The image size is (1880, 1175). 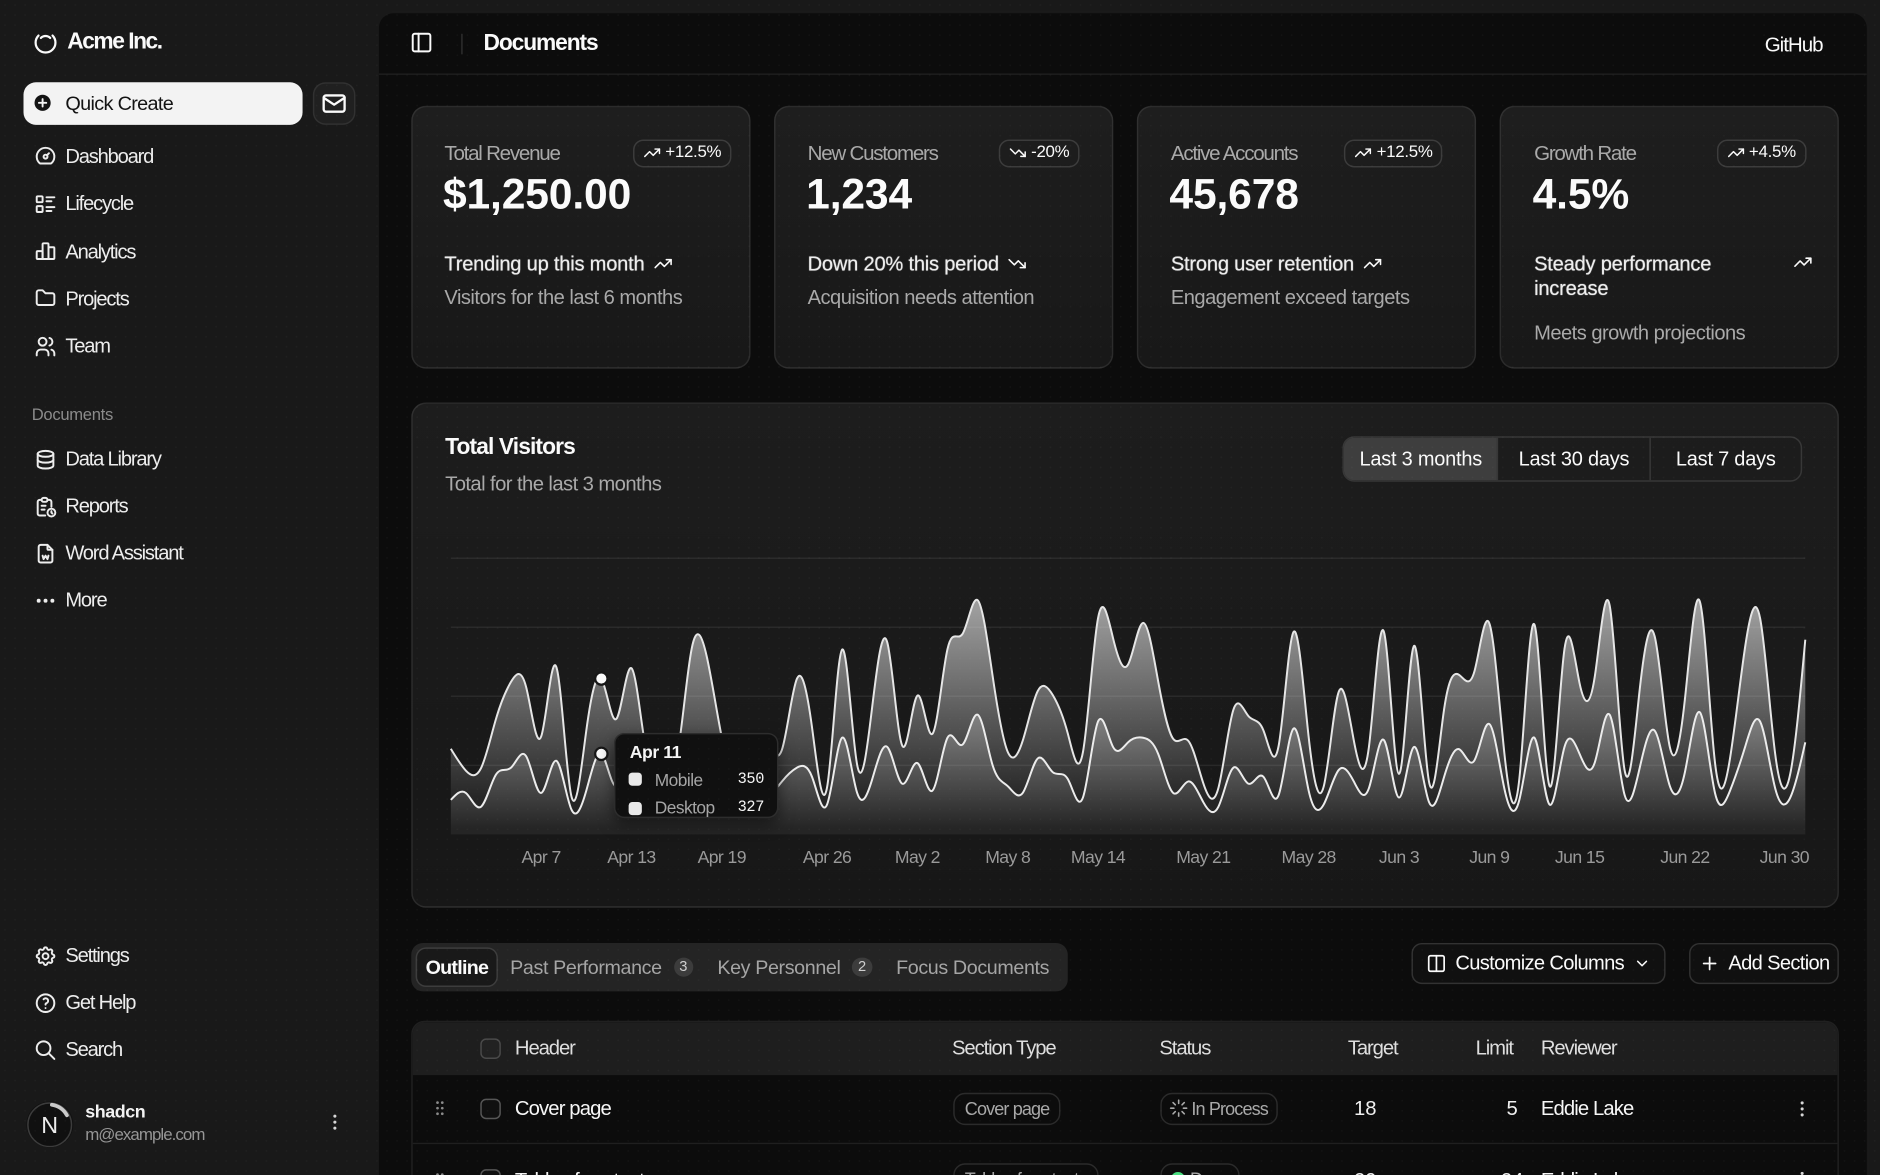 I want to click on svg-text: Apr 19, so click(x=721, y=856).